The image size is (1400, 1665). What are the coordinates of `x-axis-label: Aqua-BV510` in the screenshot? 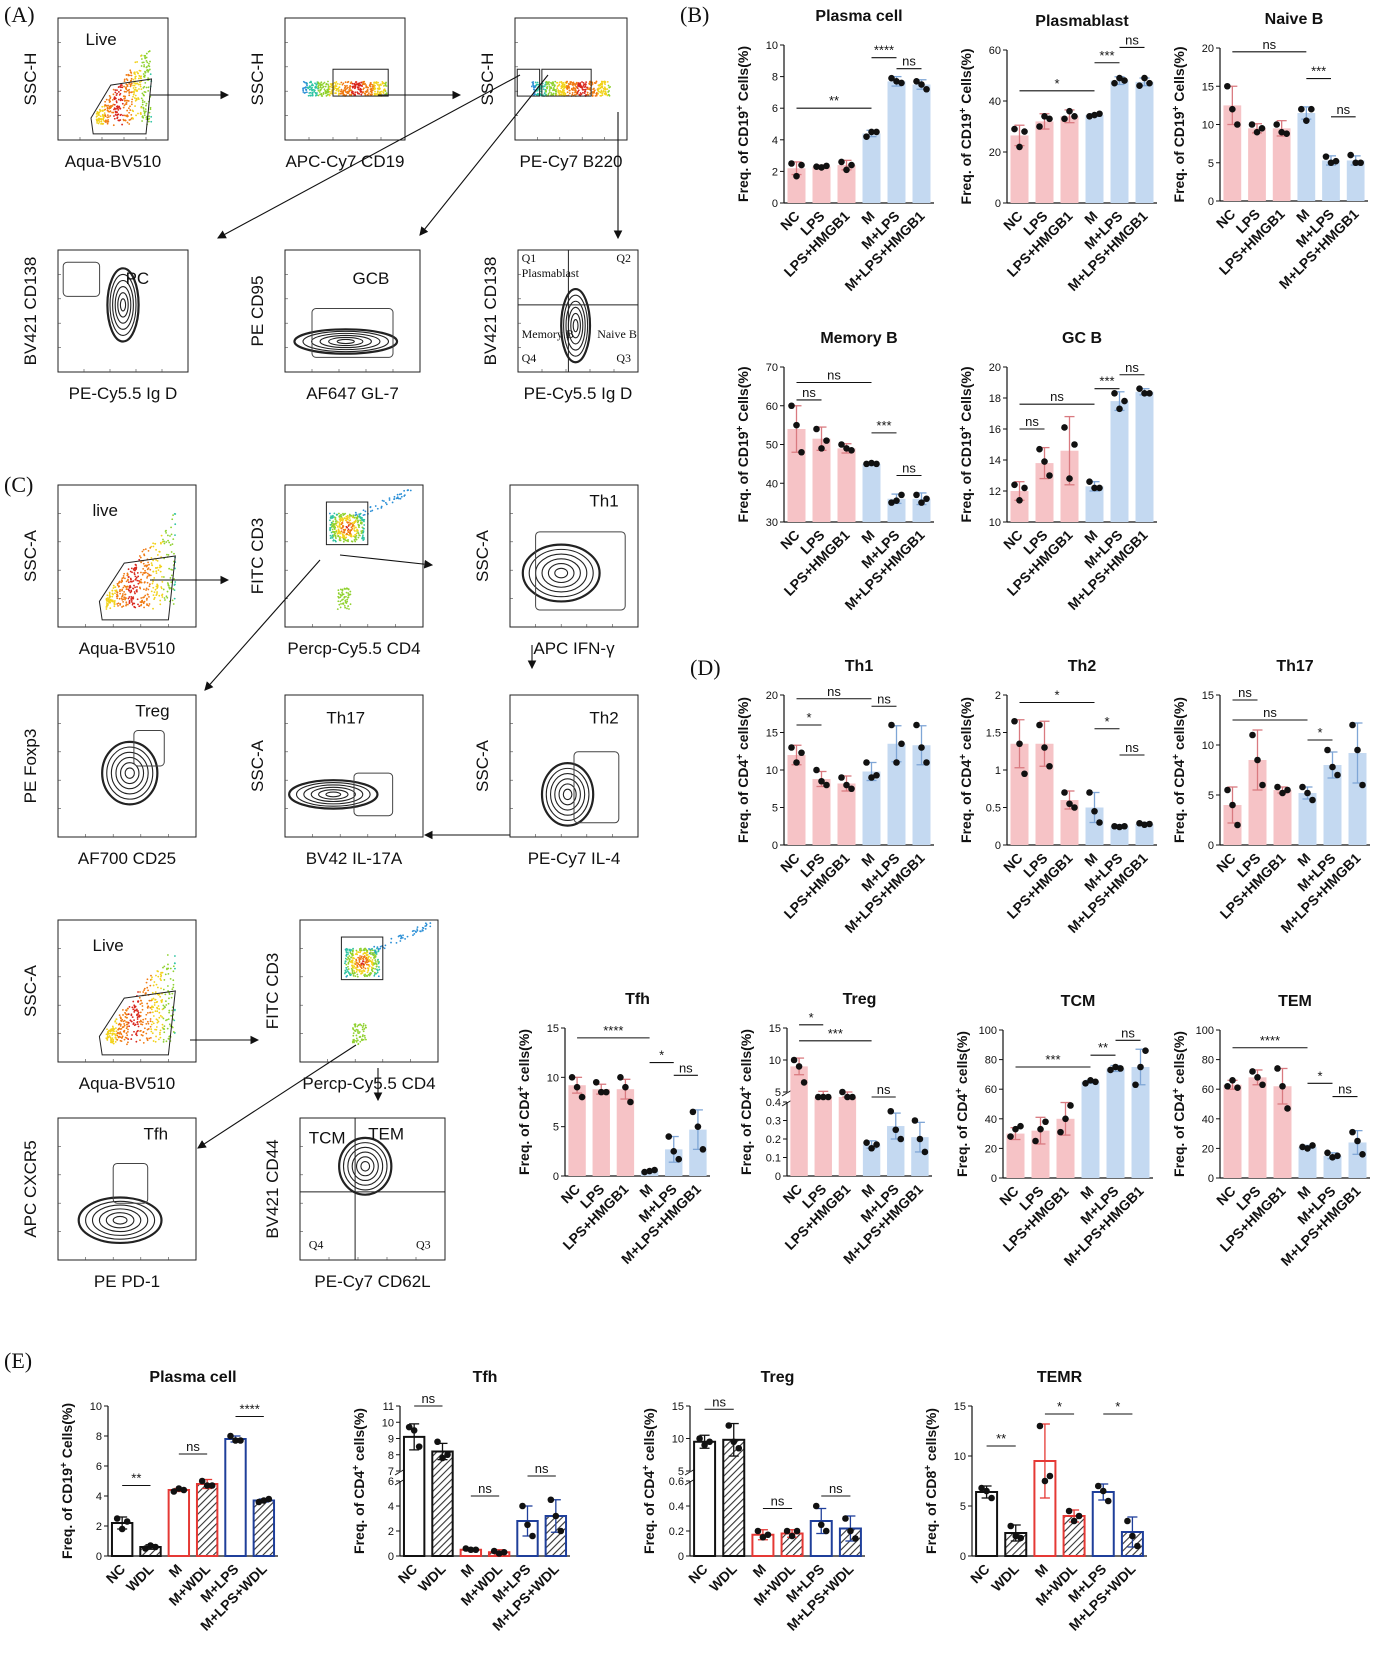 It's located at (127, 648).